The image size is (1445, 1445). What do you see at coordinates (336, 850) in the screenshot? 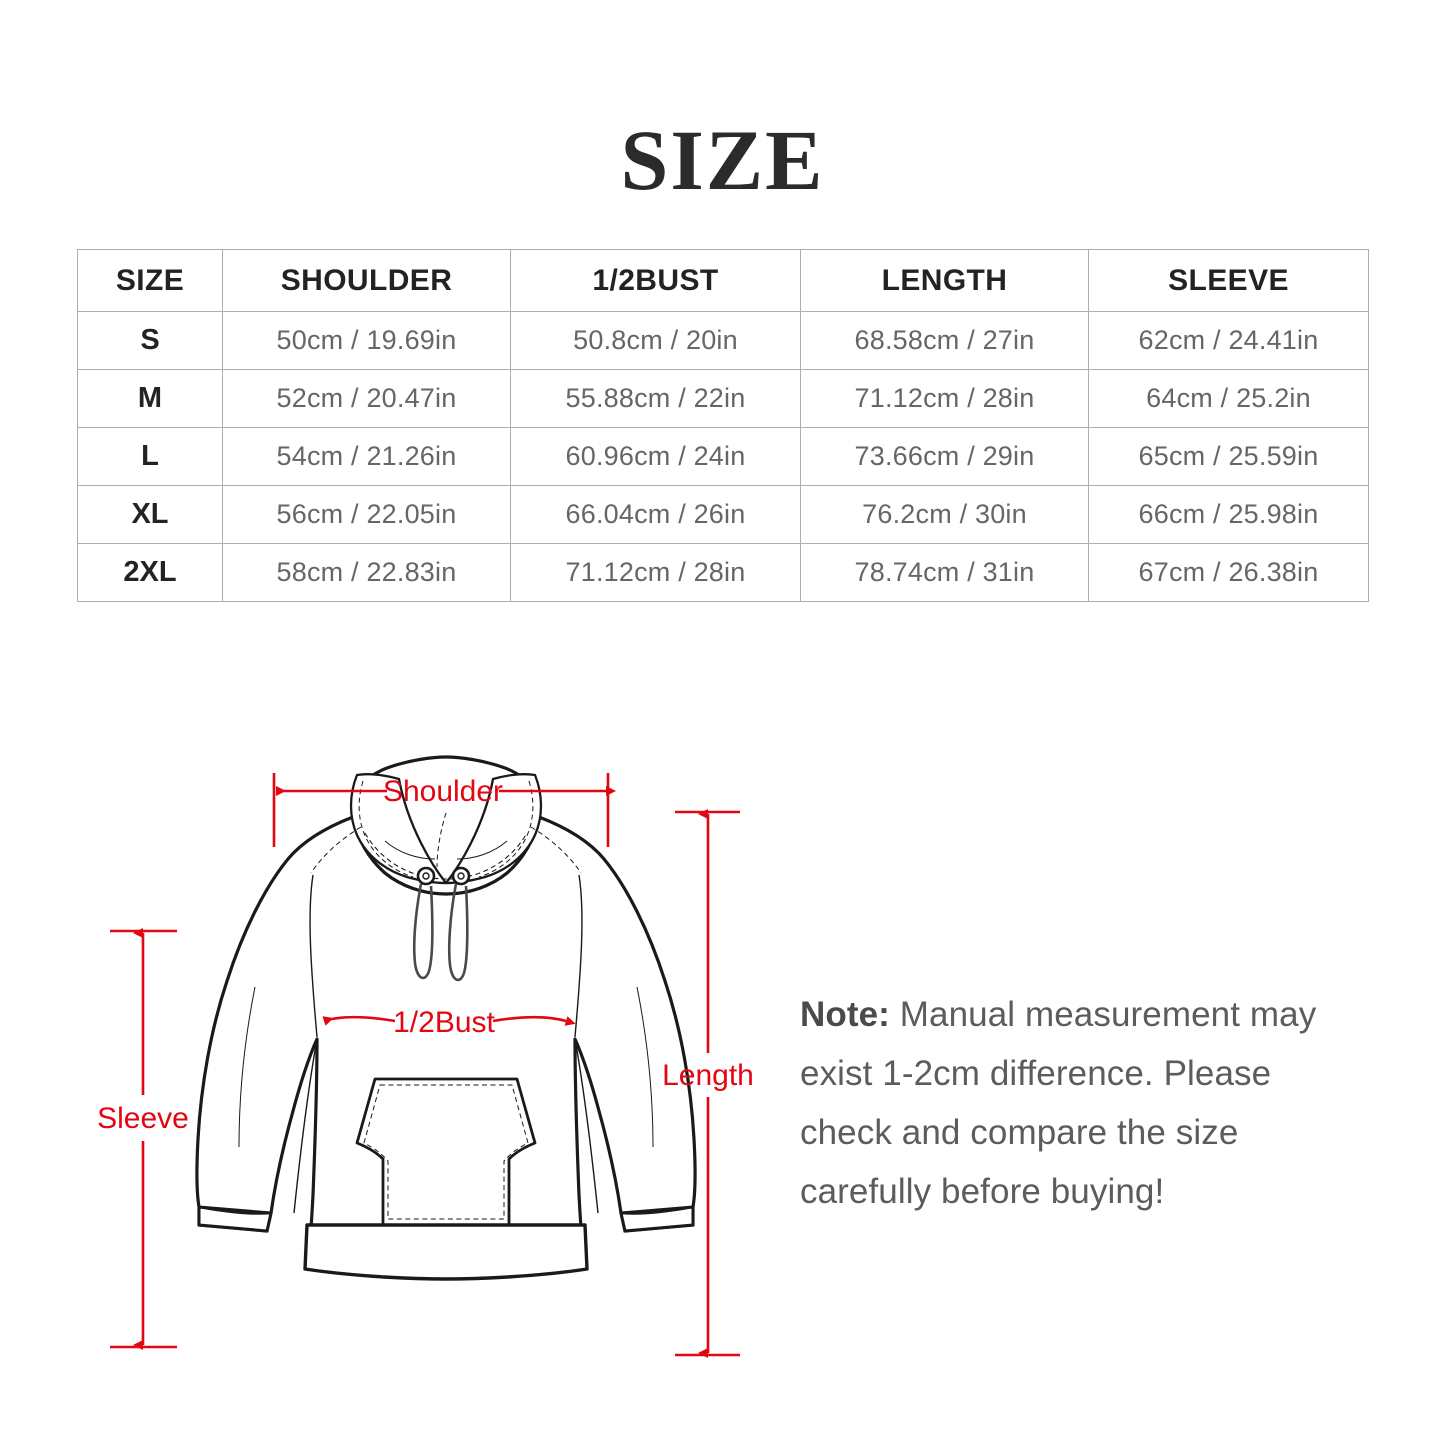
I see `left-shoulder-seam` at bounding box center [336, 850].